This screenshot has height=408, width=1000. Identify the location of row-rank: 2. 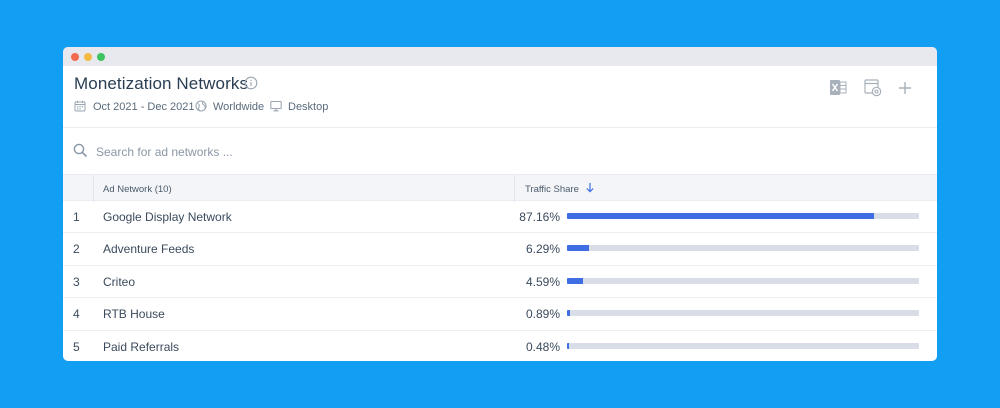
(76, 249).